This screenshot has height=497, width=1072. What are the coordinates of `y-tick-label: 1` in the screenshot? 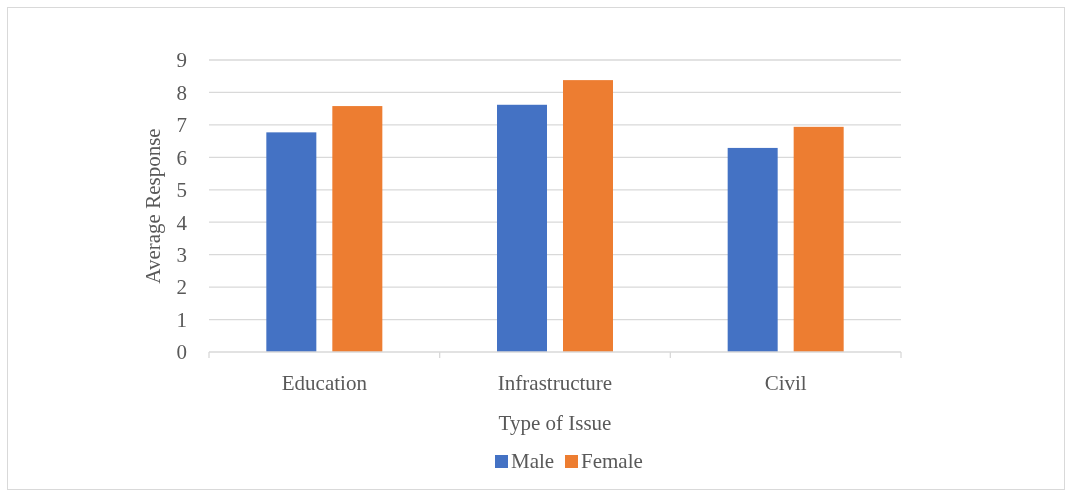 It's located at (181, 319).